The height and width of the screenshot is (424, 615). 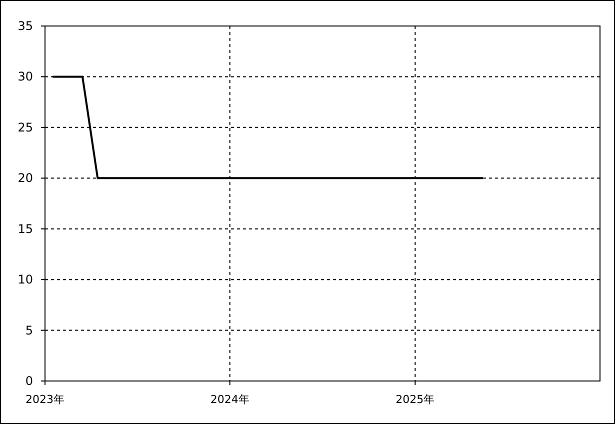 What do you see at coordinates (415, 399) in the screenshot?
I see `x-tick-label: 2025年` at bounding box center [415, 399].